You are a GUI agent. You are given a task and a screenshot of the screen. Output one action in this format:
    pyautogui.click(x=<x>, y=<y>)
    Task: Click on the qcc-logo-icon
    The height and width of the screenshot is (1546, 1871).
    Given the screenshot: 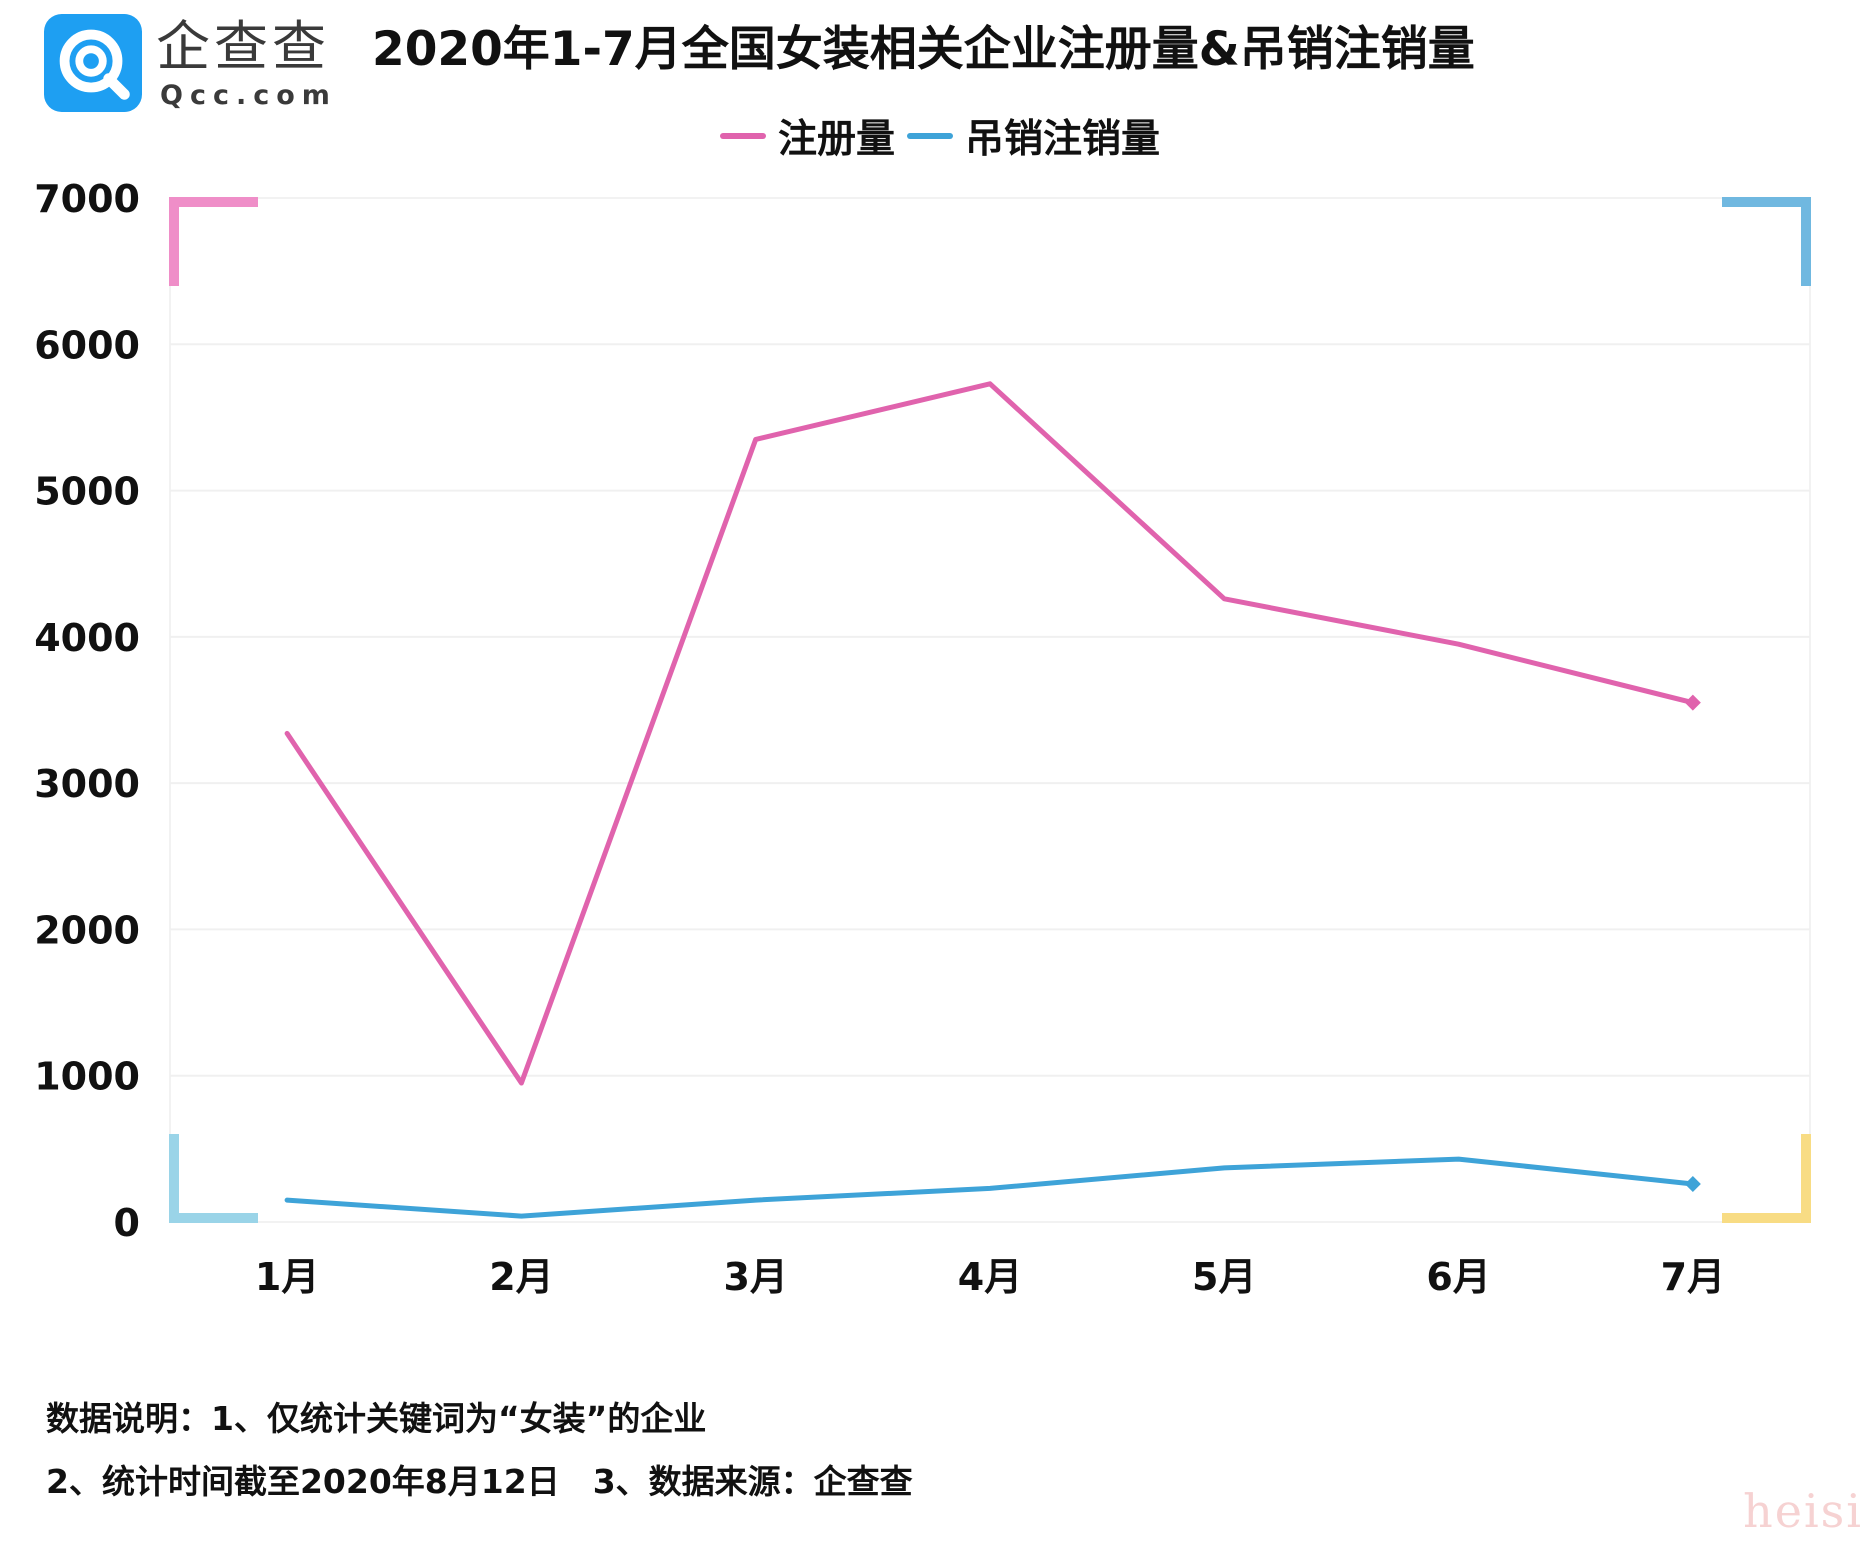 What is the action you would take?
    pyautogui.click(x=93, y=63)
    